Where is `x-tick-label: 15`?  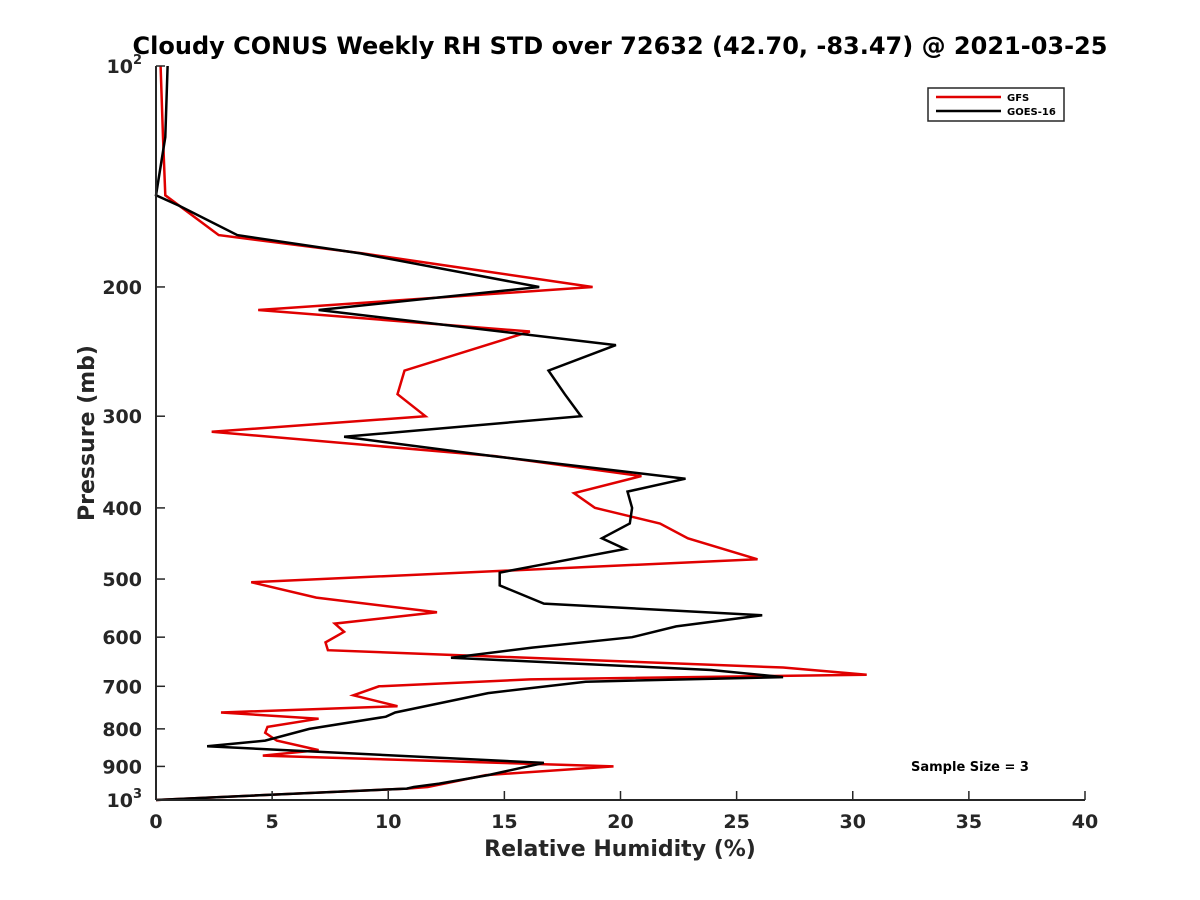 x-tick-label: 15 is located at coordinates (504, 822).